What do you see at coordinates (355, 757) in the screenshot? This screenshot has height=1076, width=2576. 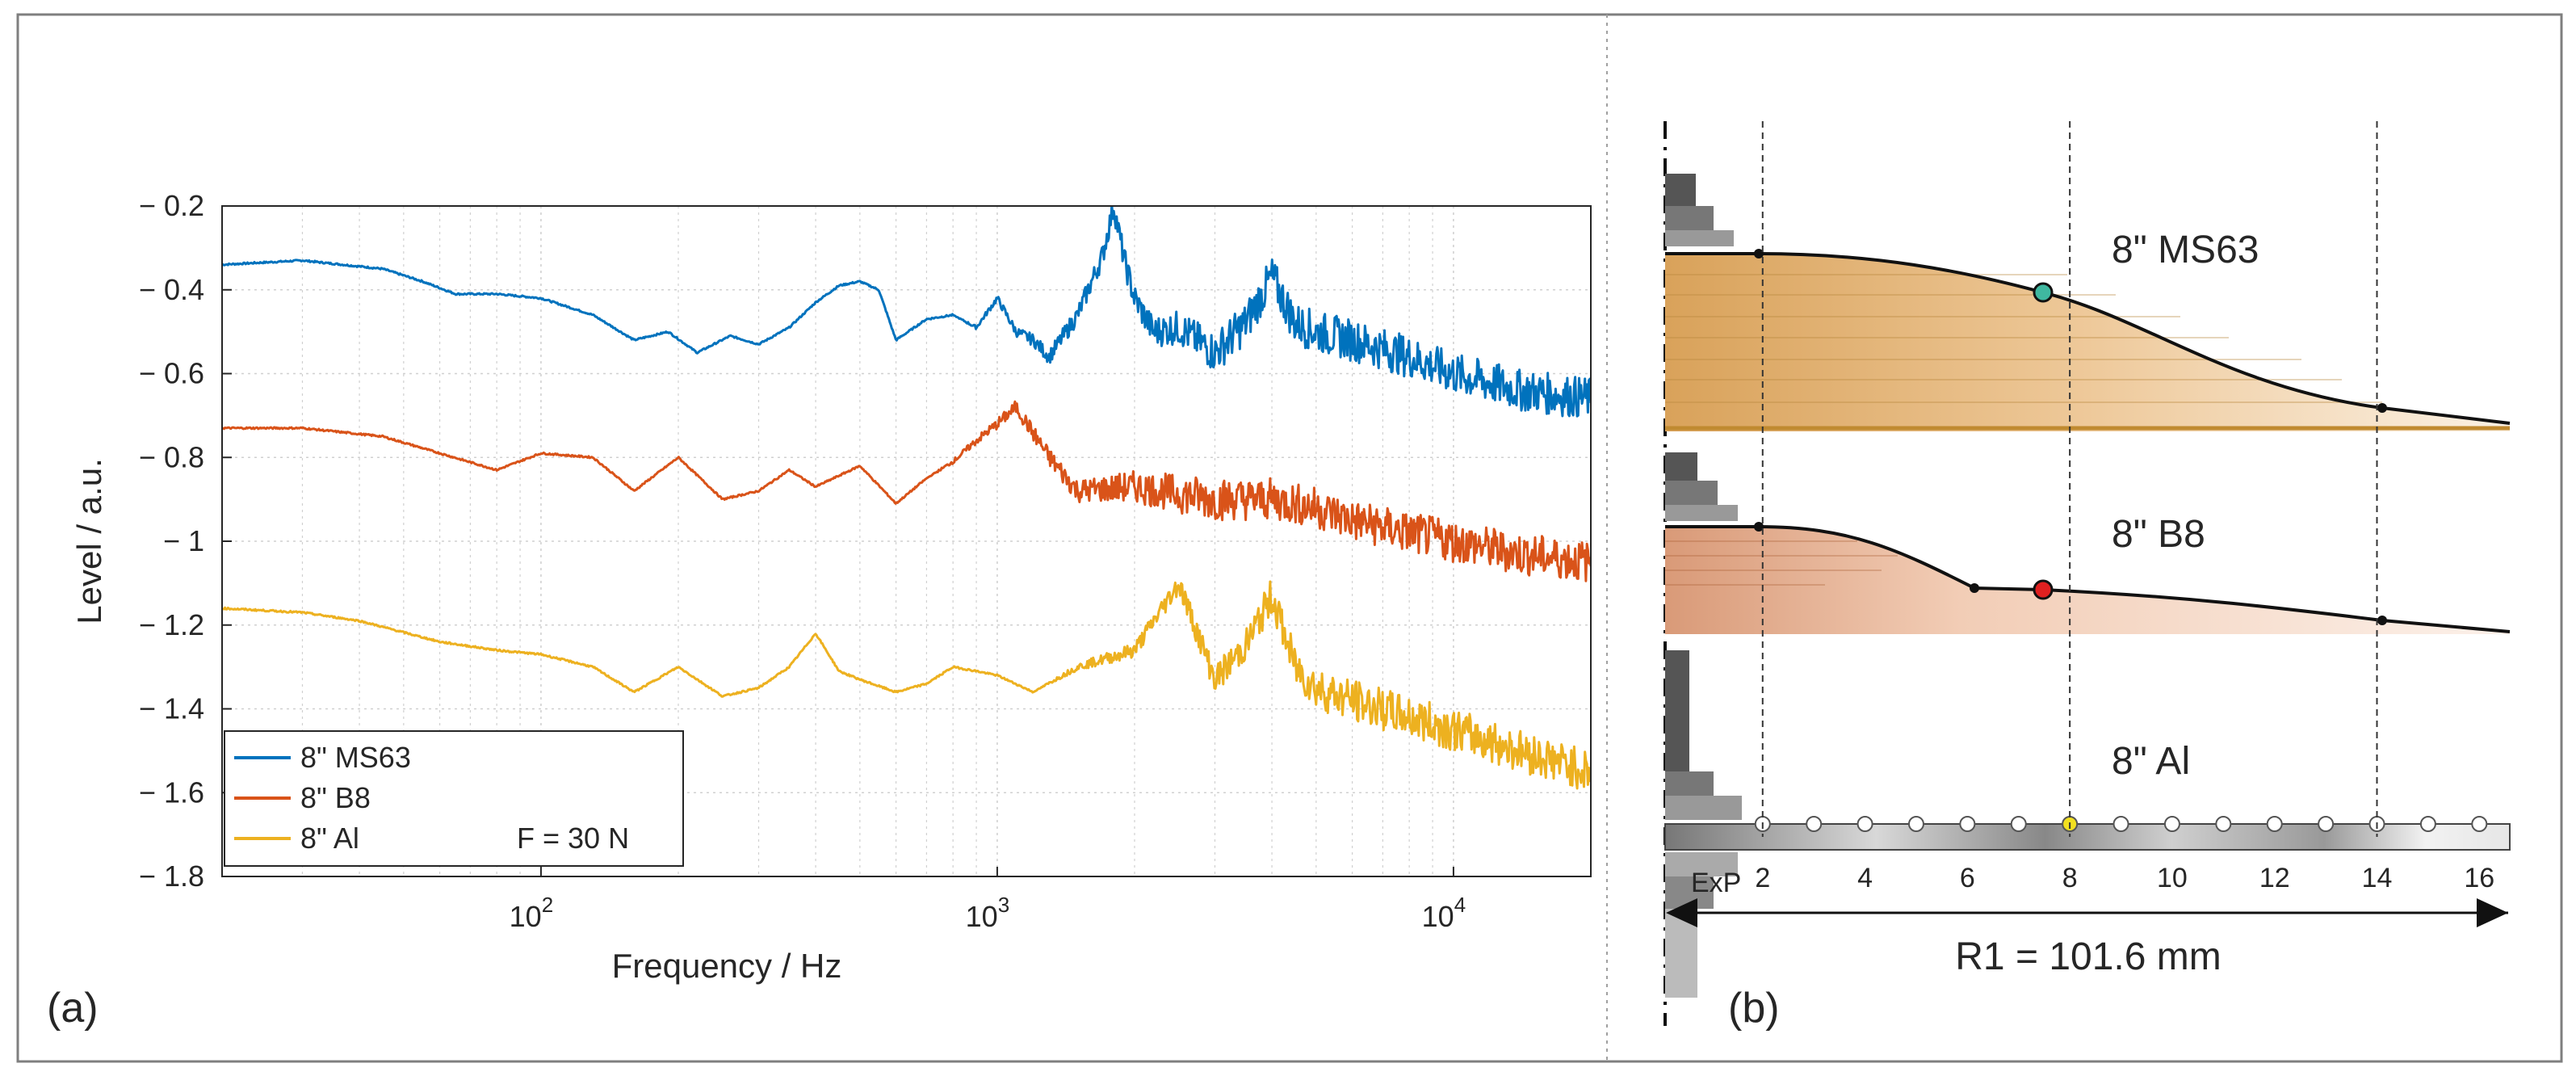 I see `legend-label-ms63: 8" MS63` at bounding box center [355, 757].